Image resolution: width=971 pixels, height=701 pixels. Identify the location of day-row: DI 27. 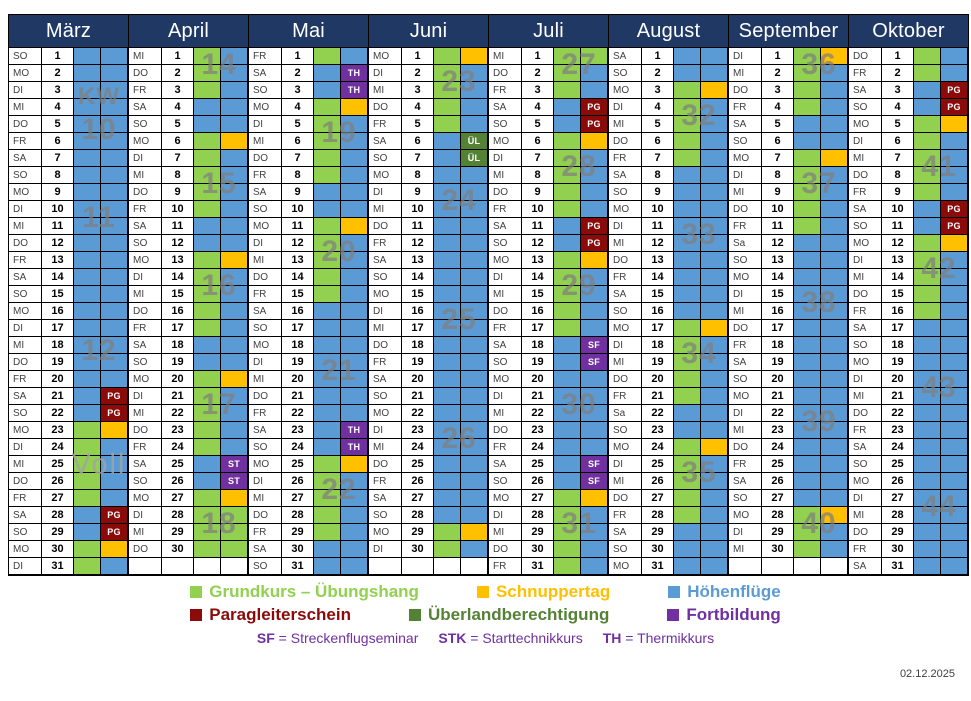
(908, 498).